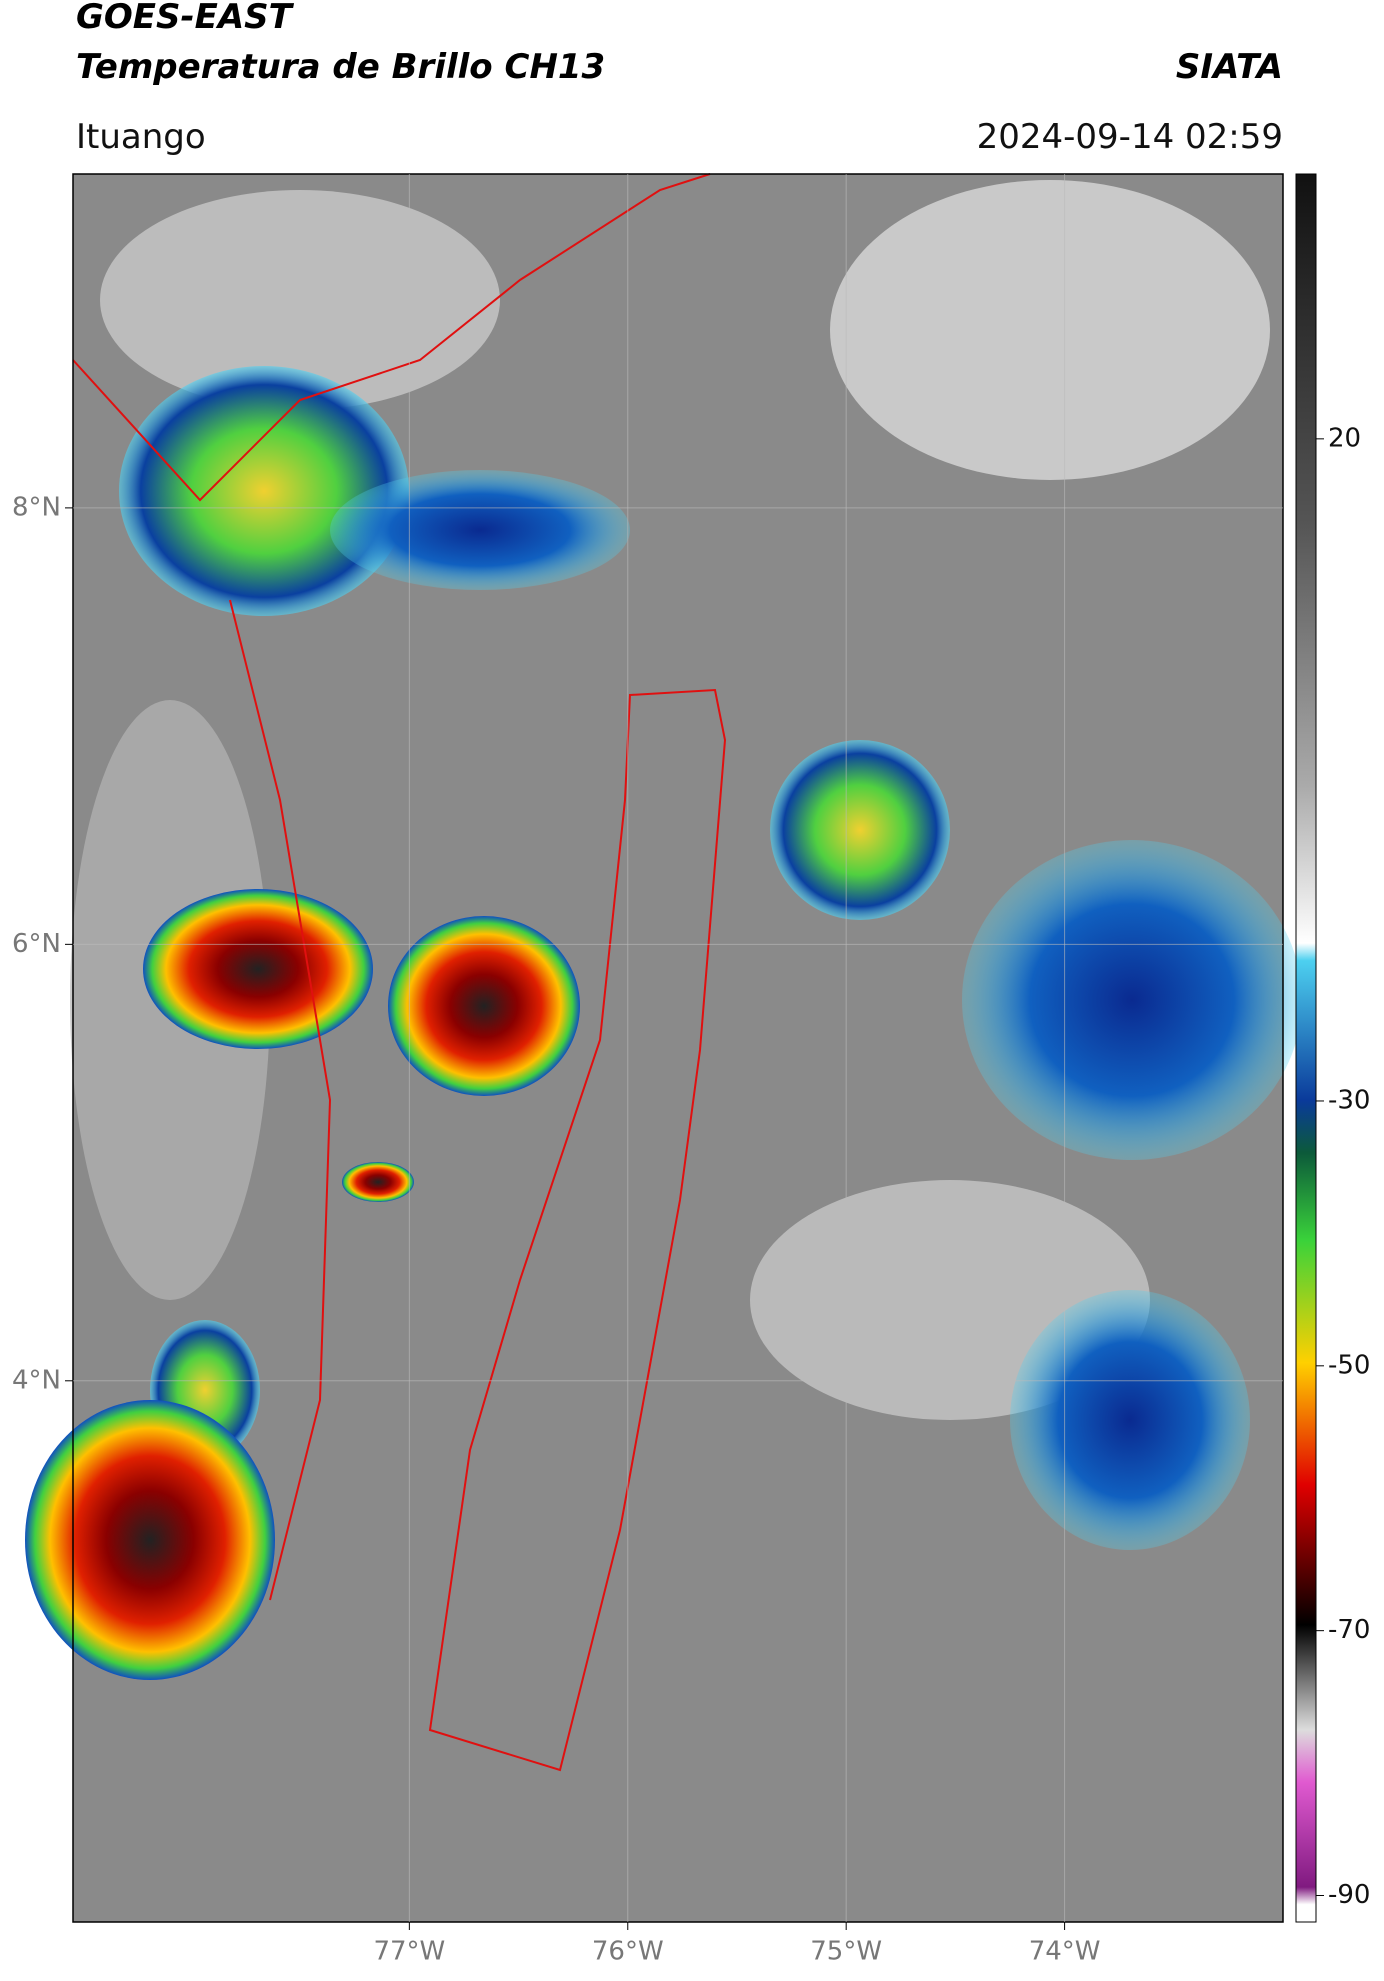  What do you see at coordinates (141, 137) in the screenshot?
I see `location: Ituango` at bounding box center [141, 137].